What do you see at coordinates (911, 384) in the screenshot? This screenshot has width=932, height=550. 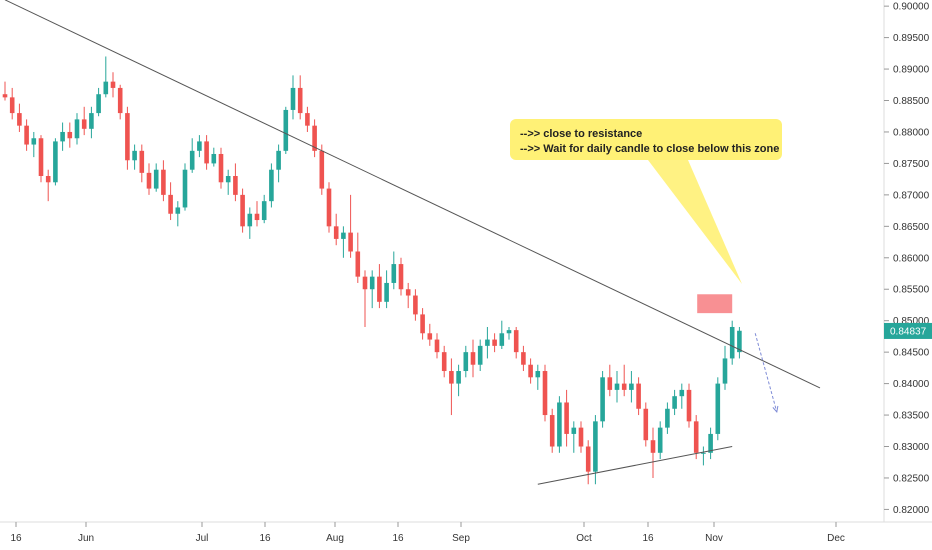 I see `price-tick-label: 0.84000` at bounding box center [911, 384].